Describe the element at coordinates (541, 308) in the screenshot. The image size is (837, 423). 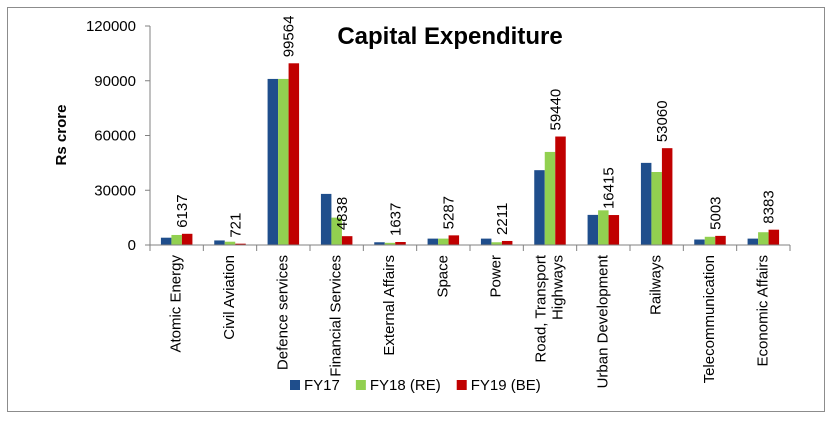
I see `category-label-line: Road, Transport` at that location.